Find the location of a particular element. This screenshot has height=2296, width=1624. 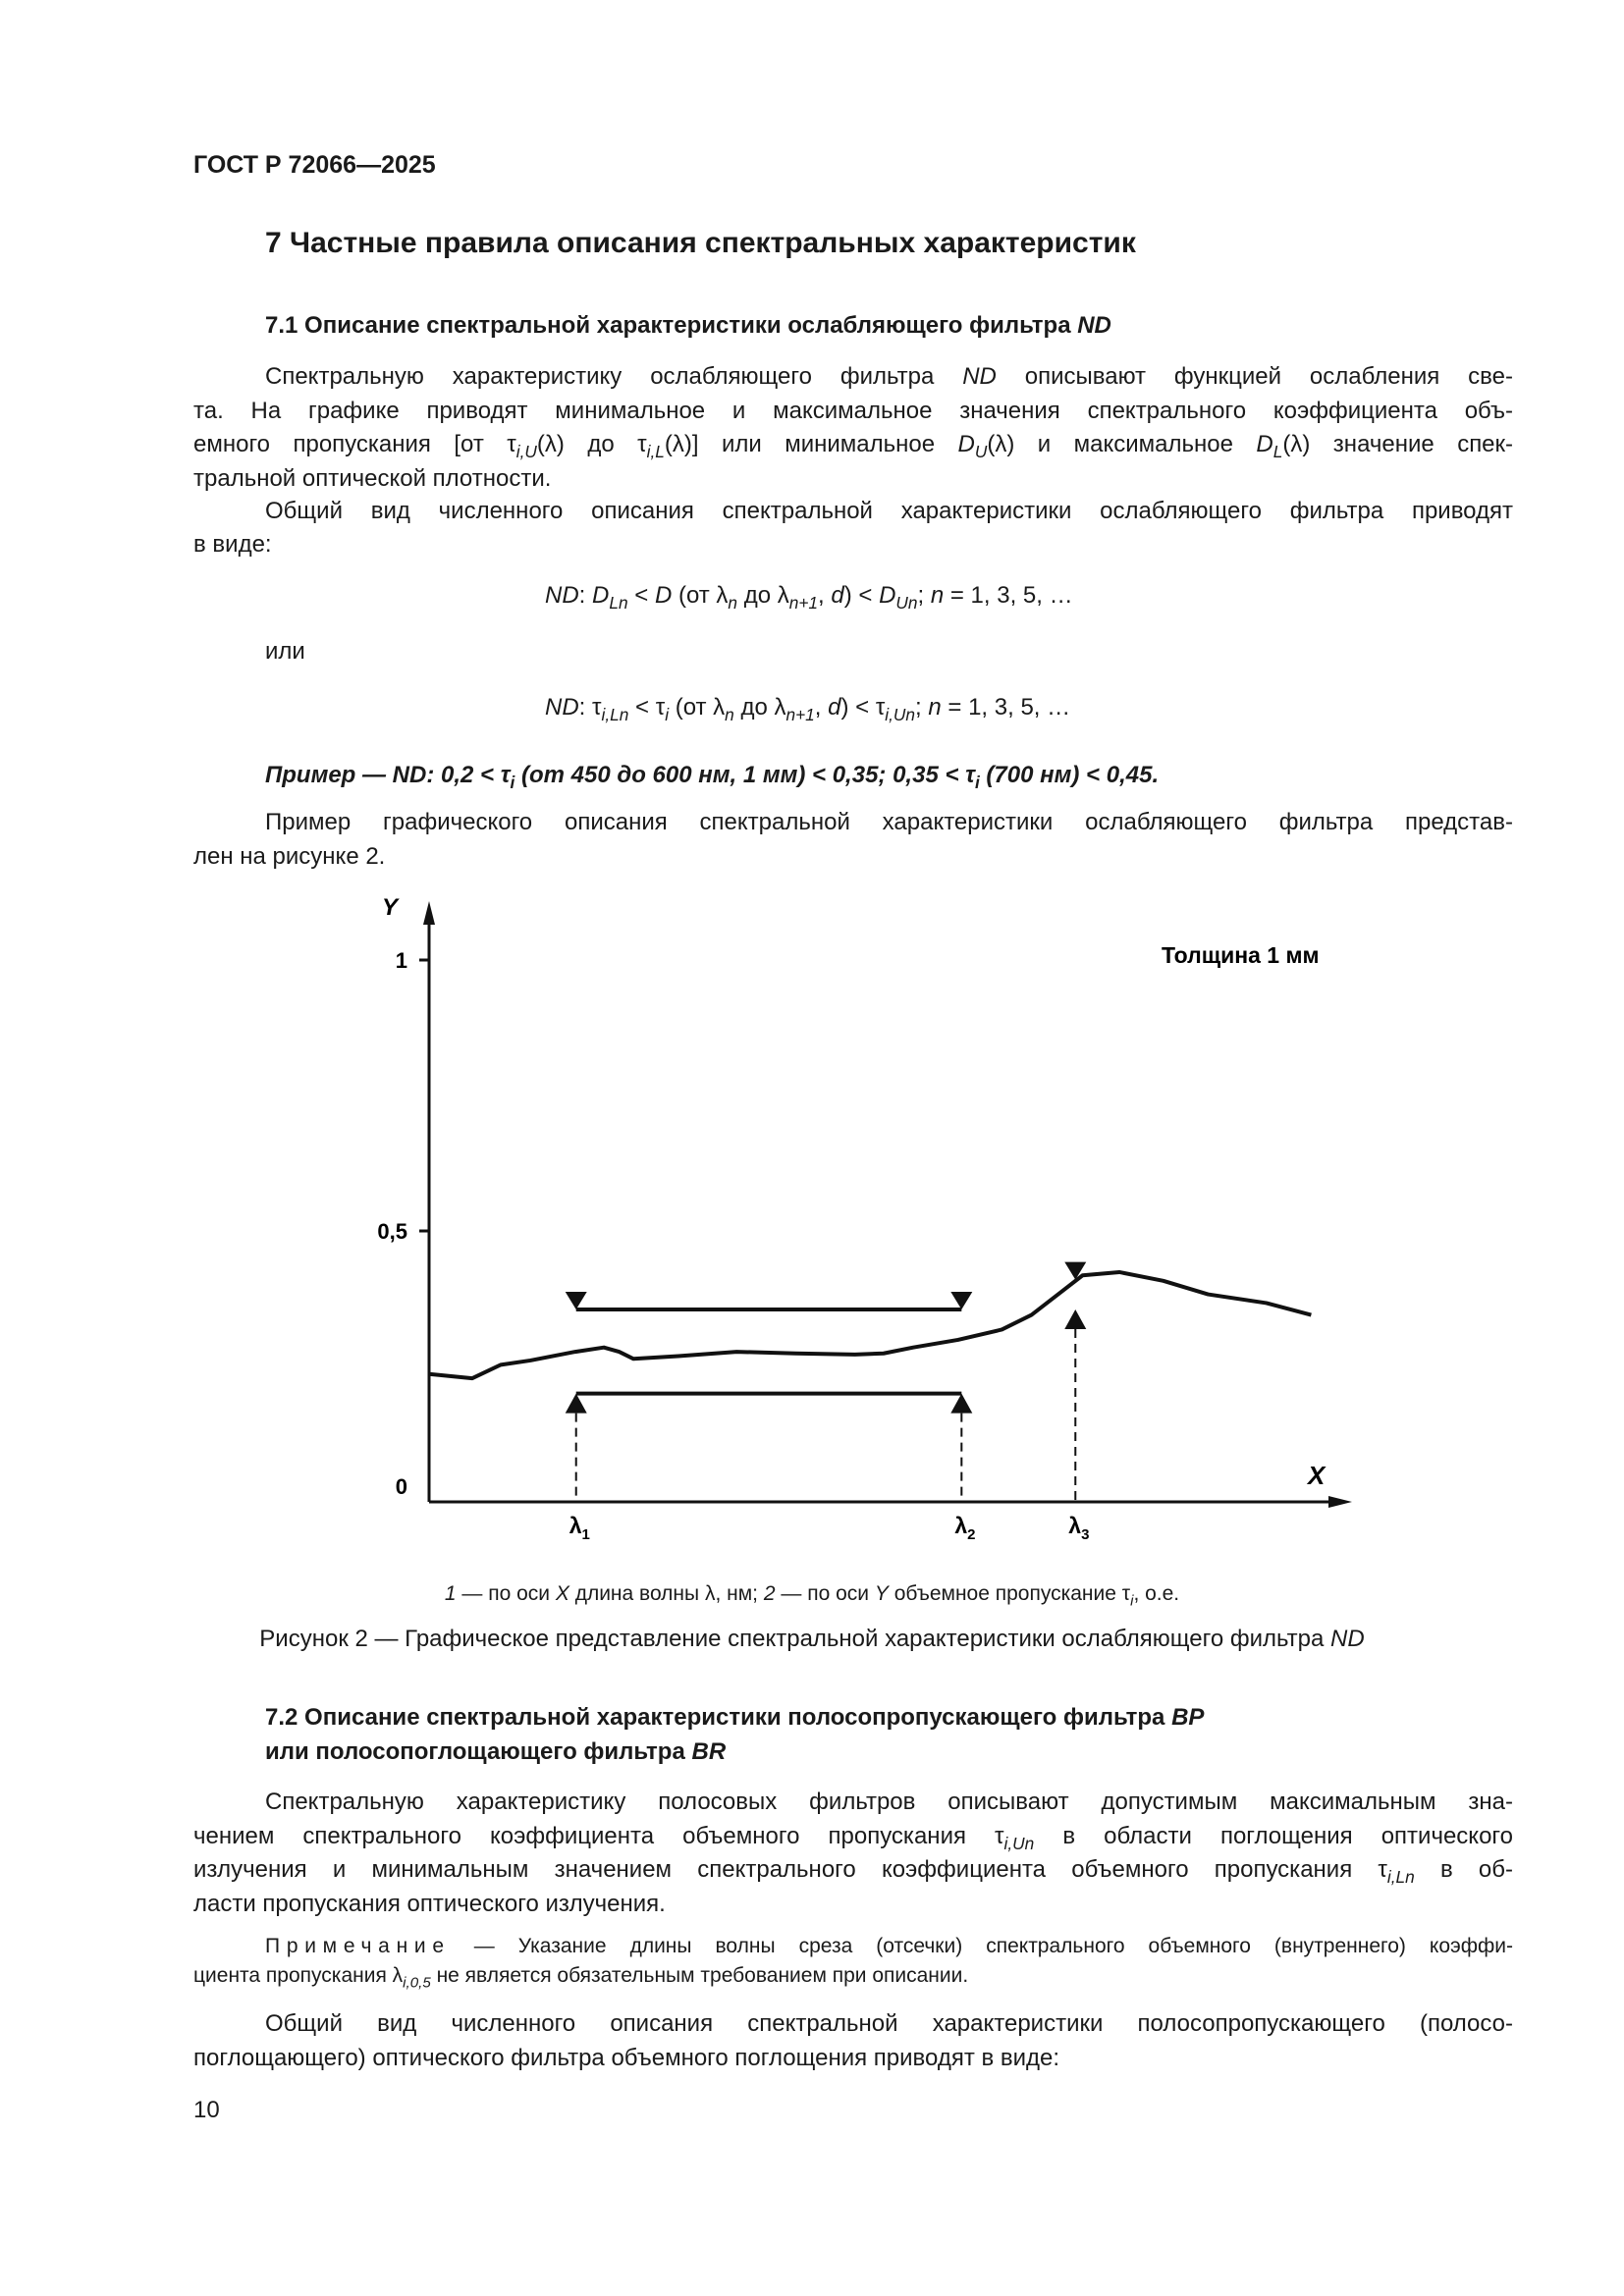

marker-subscript: 2 is located at coordinates (971, 1534).